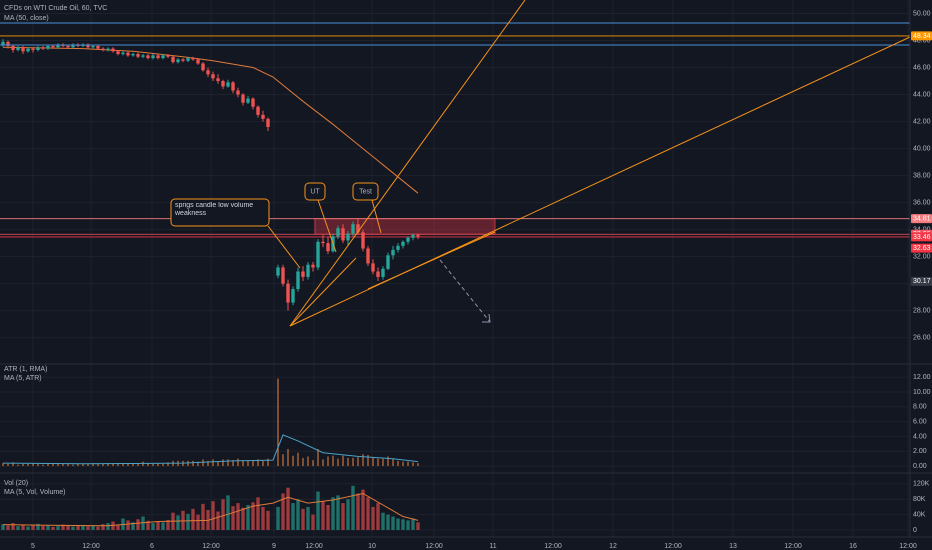  What do you see at coordinates (274, 546) in the screenshot?
I see `x-tick-label: 9` at bounding box center [274, 546].